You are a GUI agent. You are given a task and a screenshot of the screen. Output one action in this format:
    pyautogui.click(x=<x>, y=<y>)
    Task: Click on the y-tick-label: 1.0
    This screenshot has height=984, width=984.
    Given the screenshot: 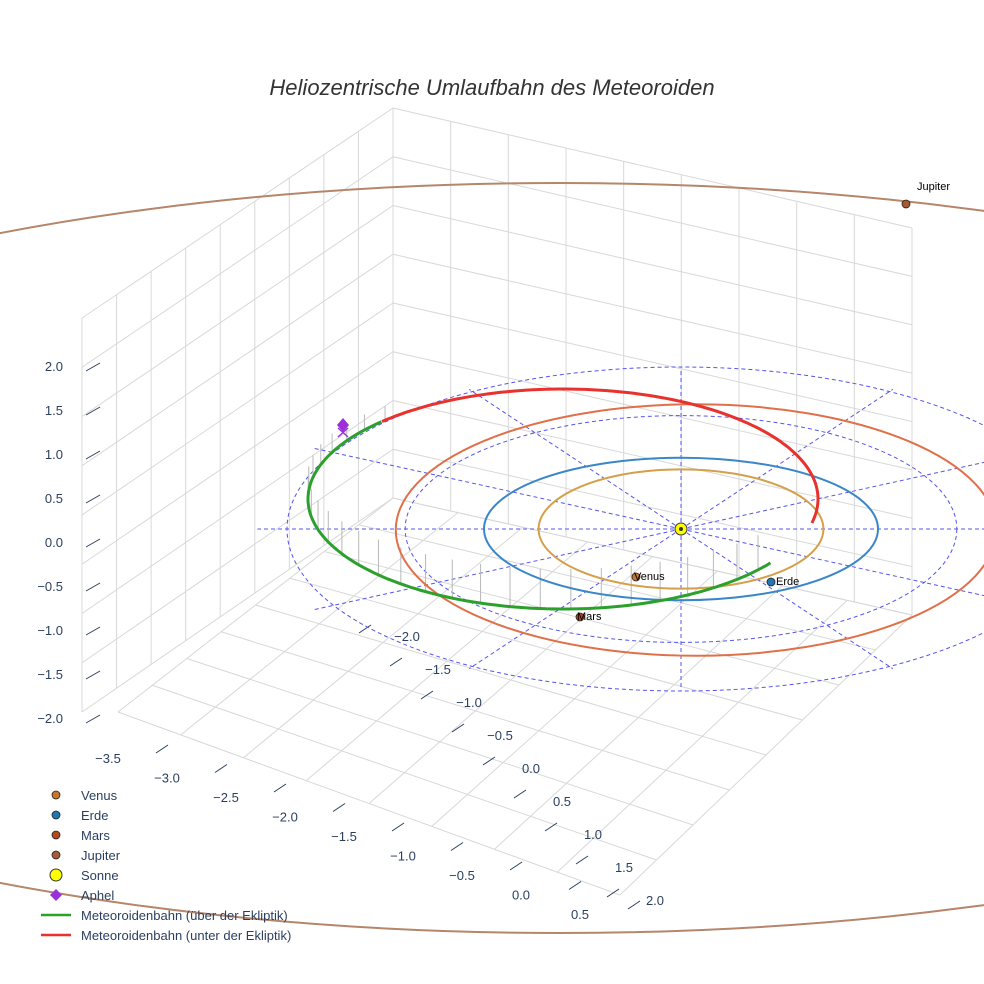 What is the action you would take?
    pyautogui.click(x=593, y=834)
    